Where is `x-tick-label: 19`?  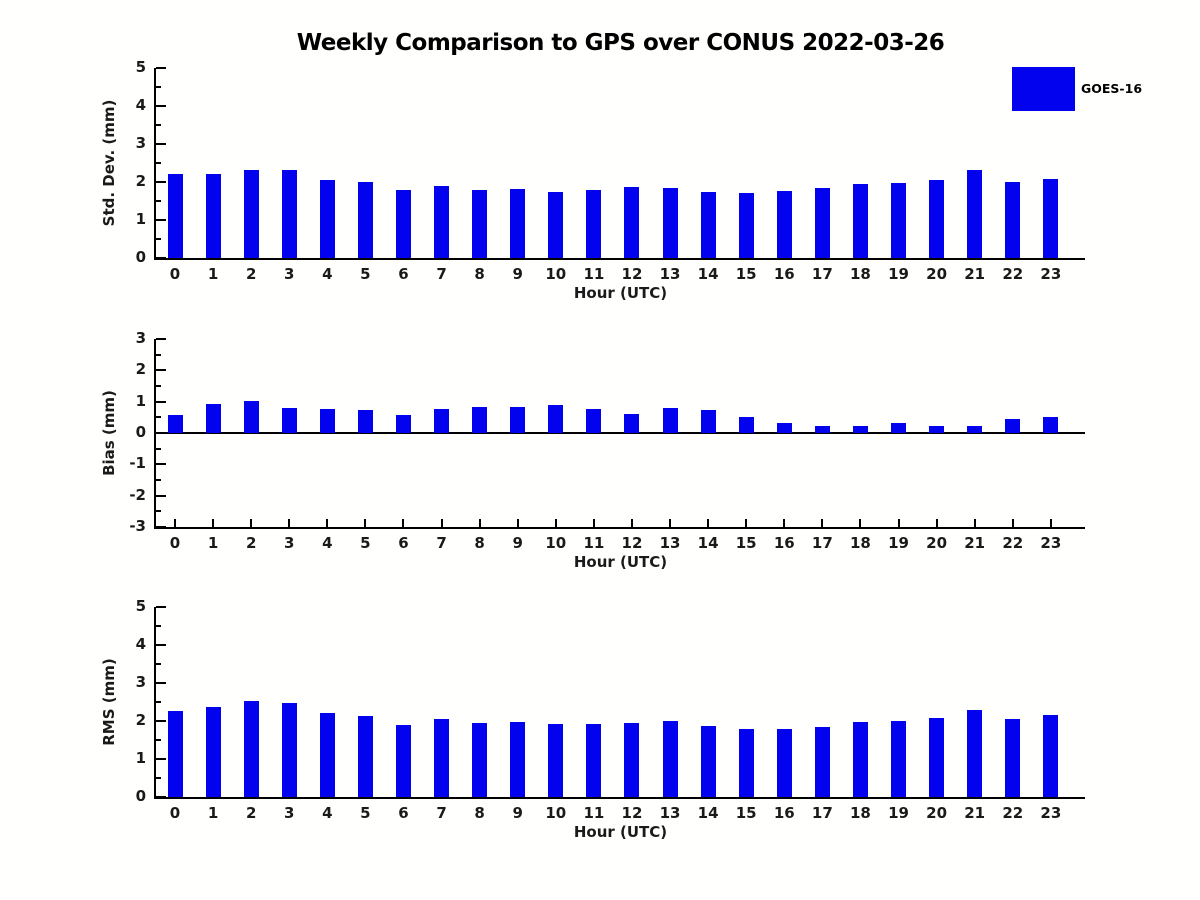
x-tick-label: 19 is located at coordinates (898, 274).